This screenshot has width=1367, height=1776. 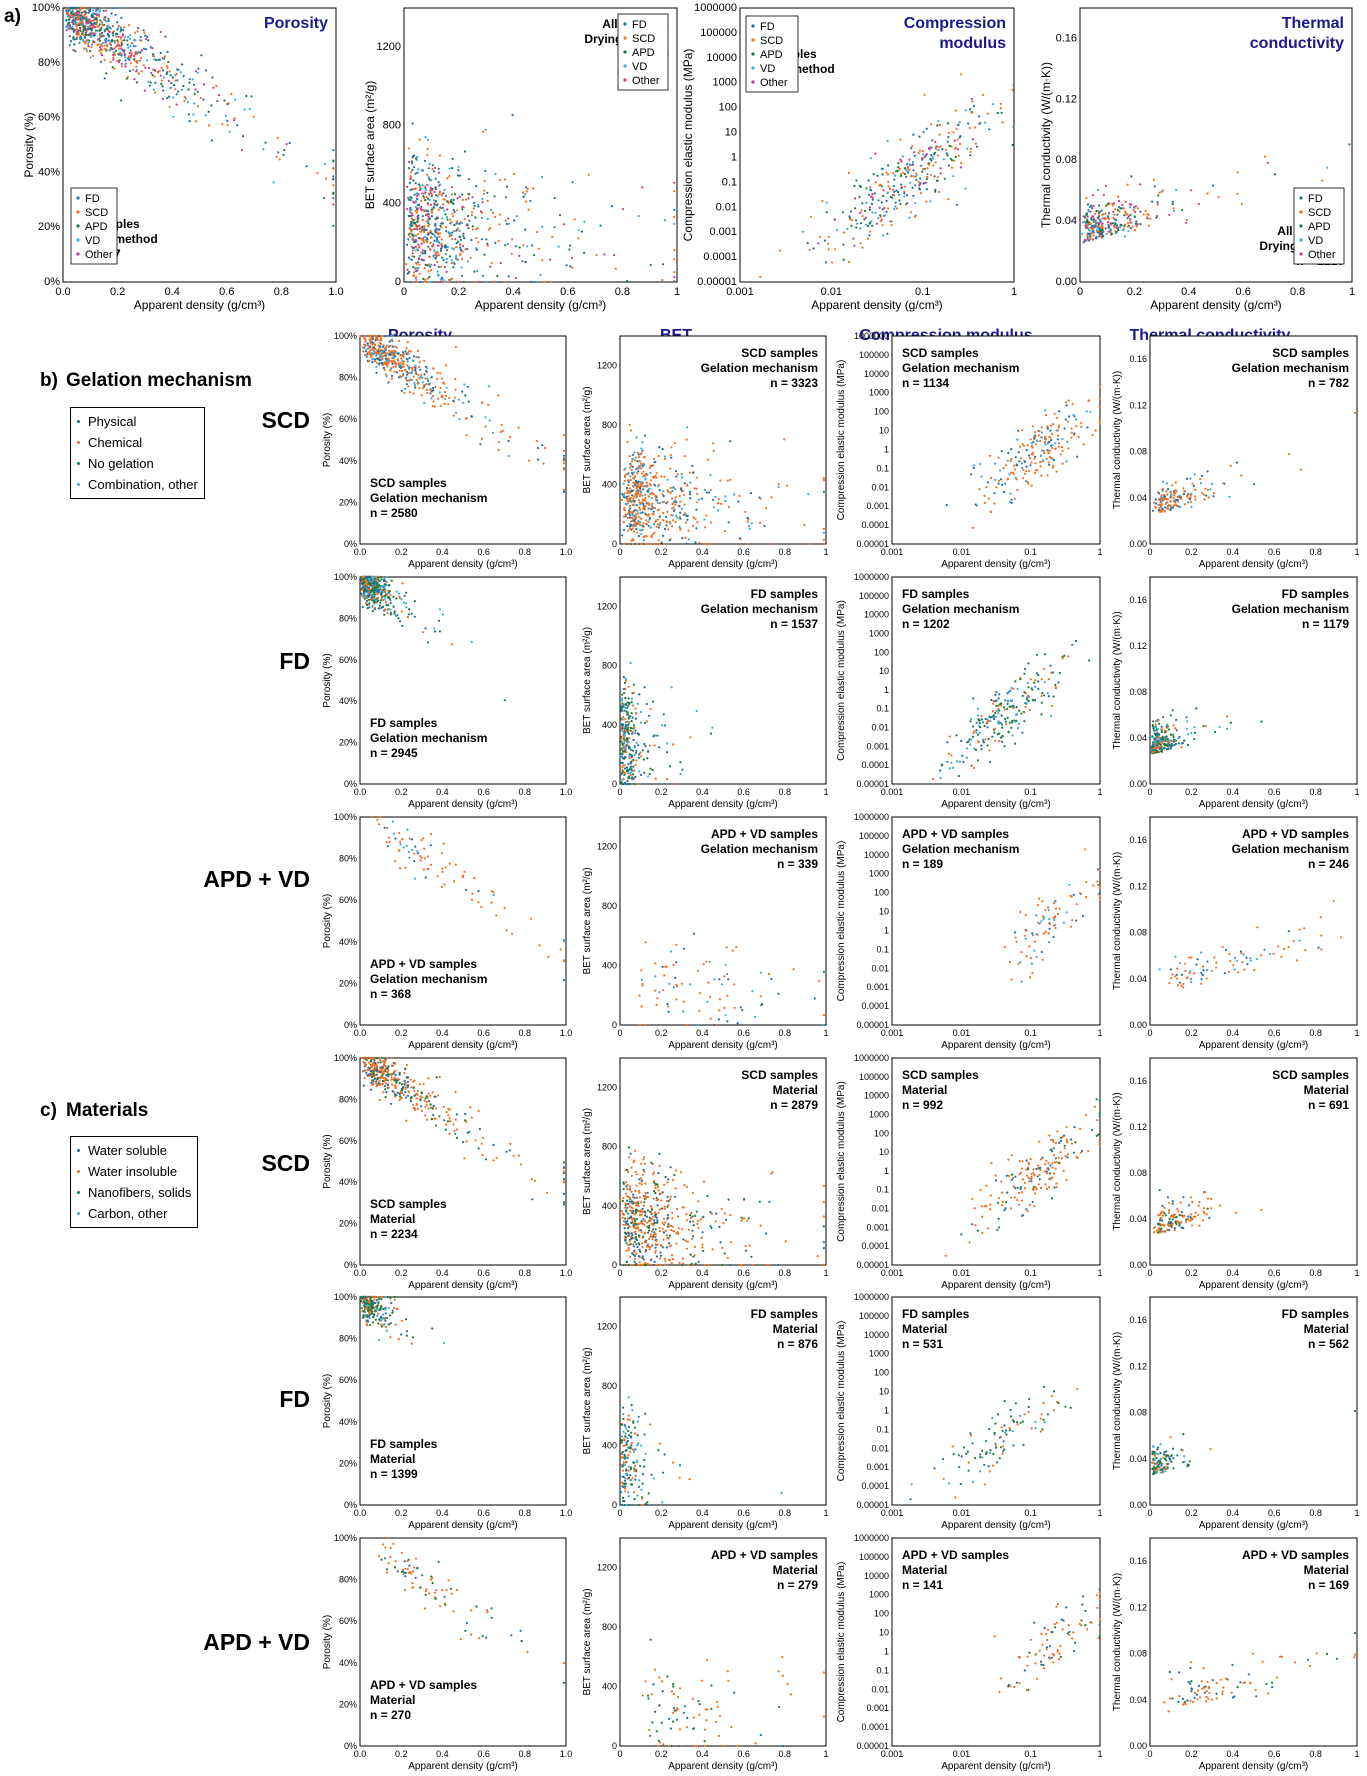 What do you see at coordinates (483, 552) in the screenshot?
I see `x-tick-label: 0.6` at bounding box center [483, 552].